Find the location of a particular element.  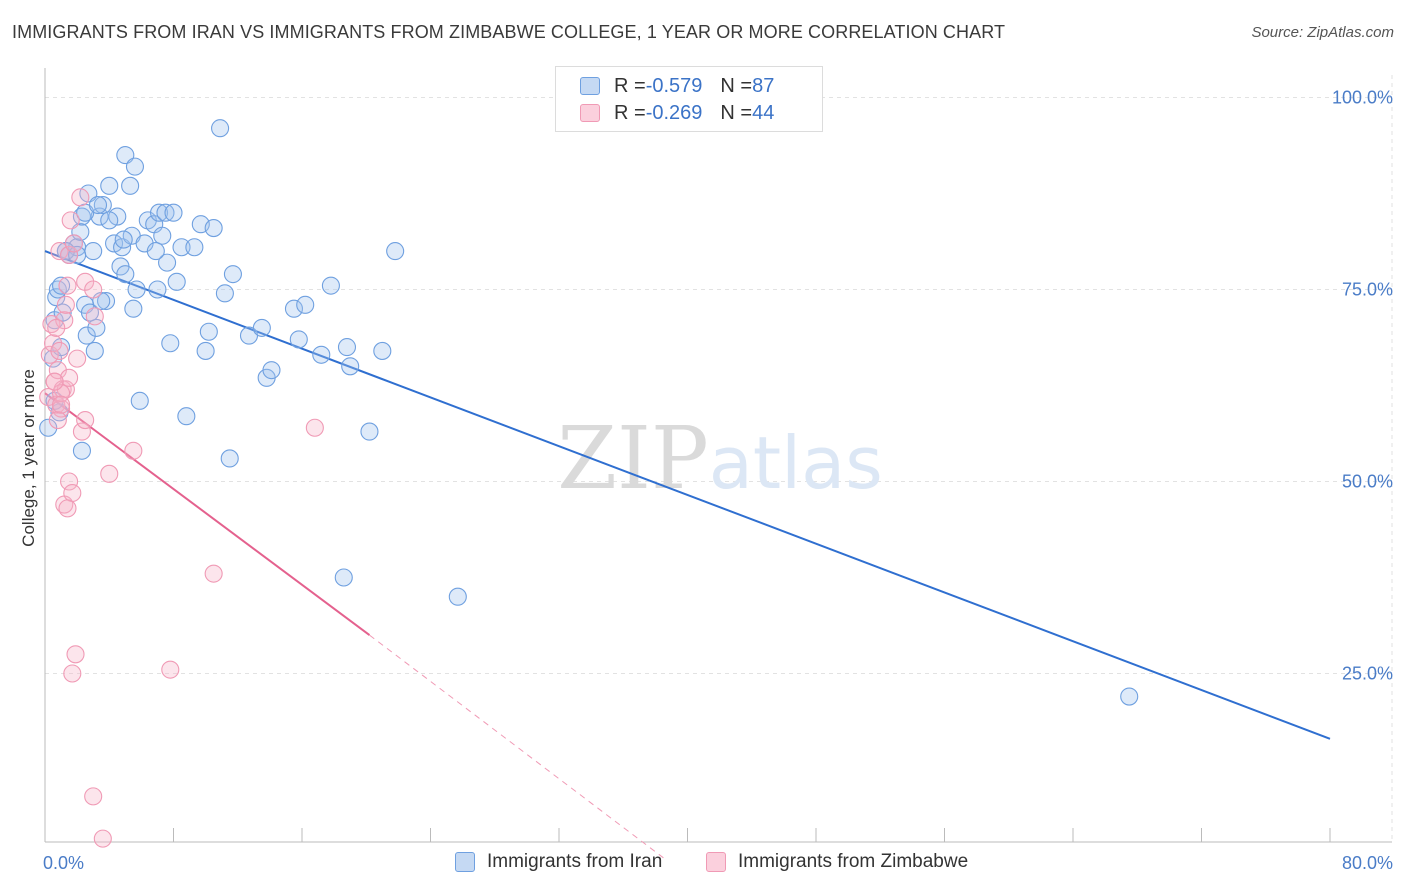

bottom-legend-zimbabwe: Immigrants from Zimbabwe is located at coordinates (837, 862).